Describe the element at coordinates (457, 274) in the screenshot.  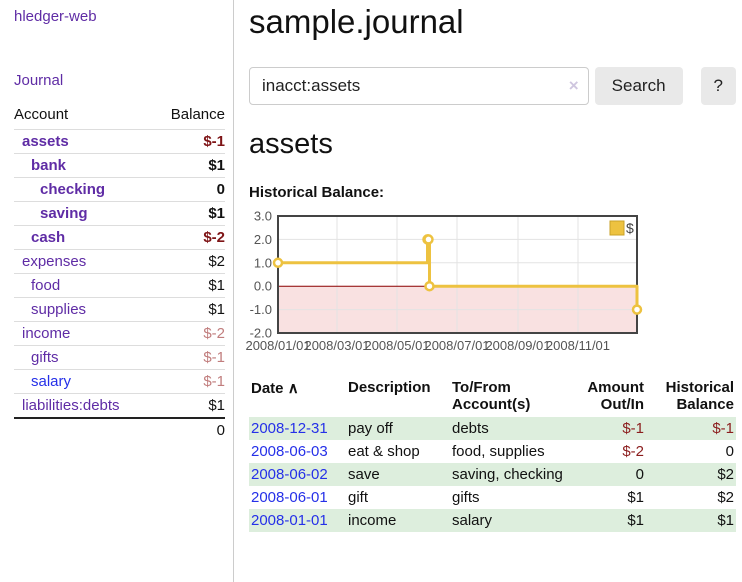
I see `plot-border` at that location.